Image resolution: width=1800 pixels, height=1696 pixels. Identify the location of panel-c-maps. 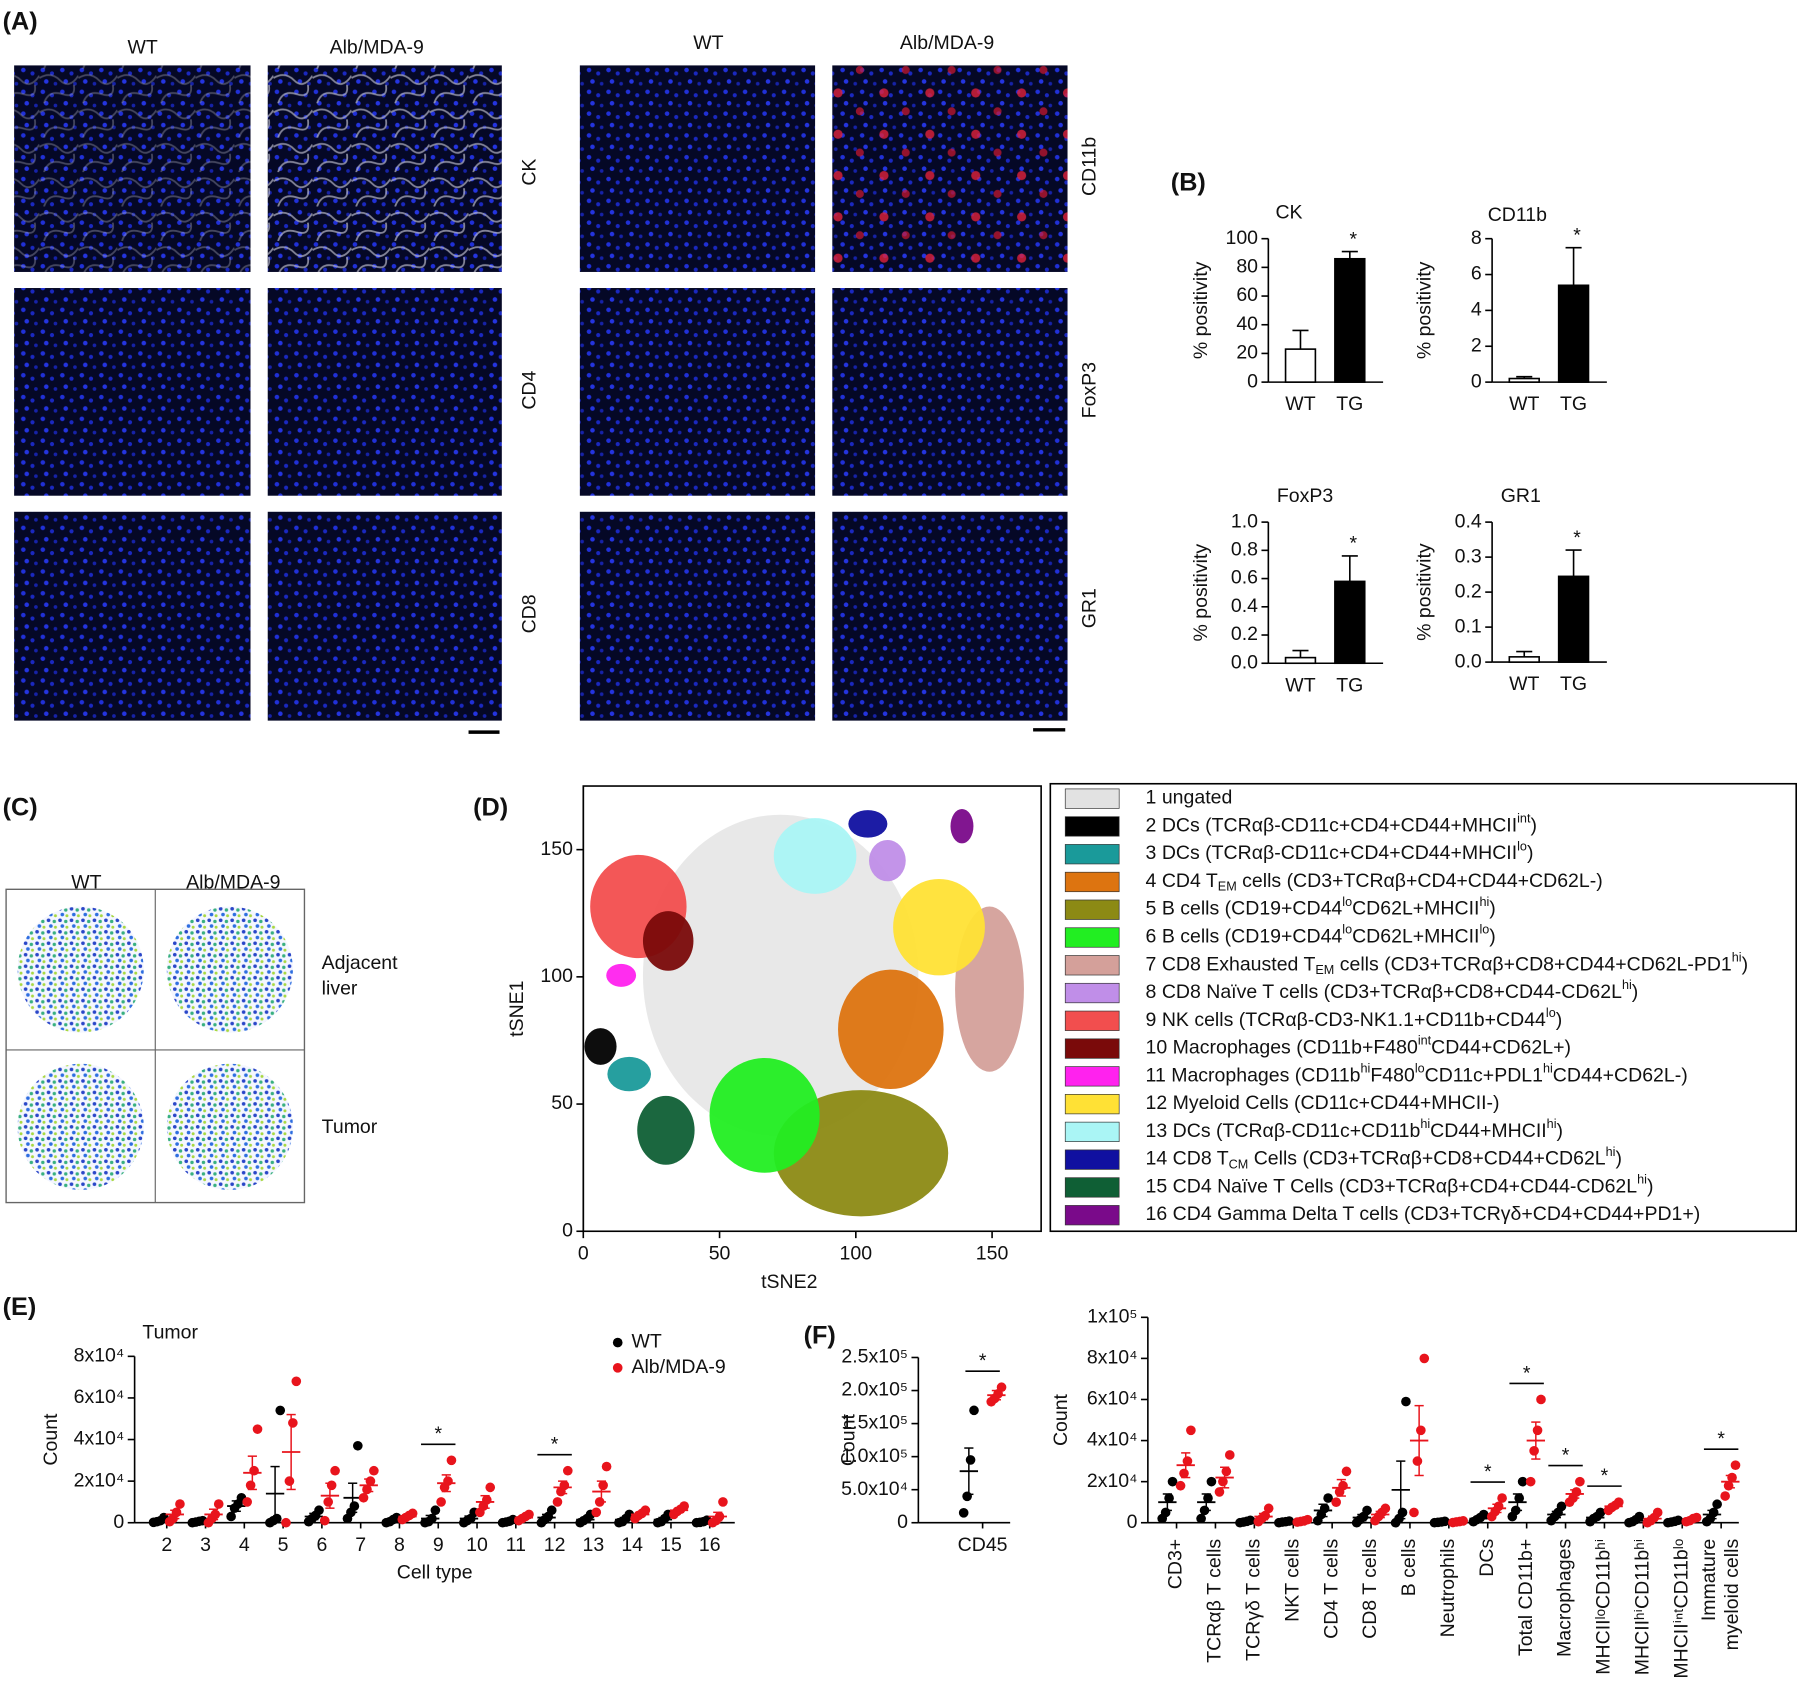
(155, 1046).